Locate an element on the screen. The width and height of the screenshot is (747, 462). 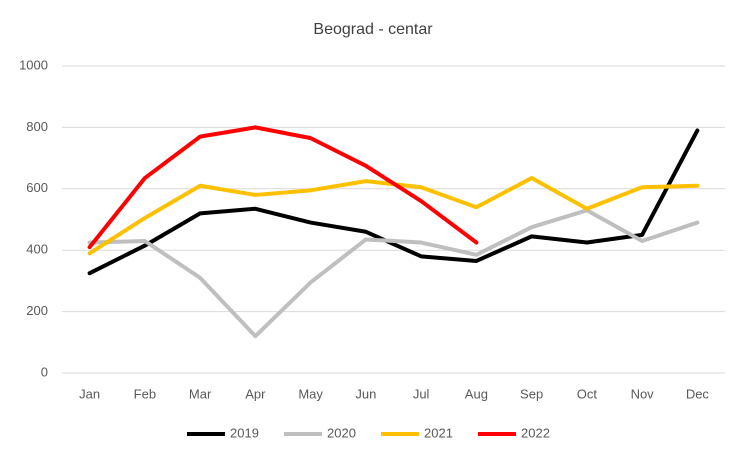
x-tick-label: May is located at coordinates (310, 393).